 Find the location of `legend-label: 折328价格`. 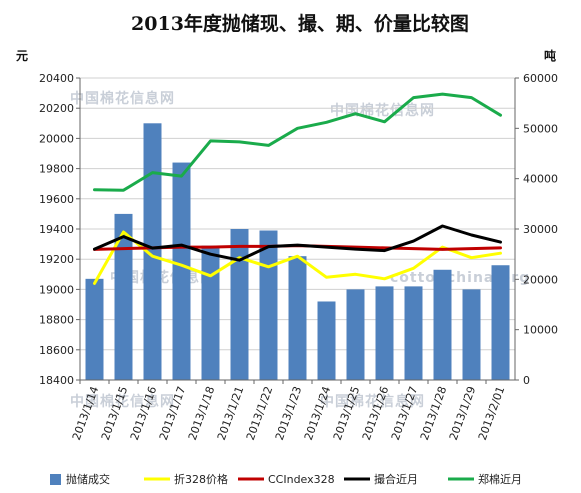

legend-label: 折328价格 is located at coordinates (201, 479).